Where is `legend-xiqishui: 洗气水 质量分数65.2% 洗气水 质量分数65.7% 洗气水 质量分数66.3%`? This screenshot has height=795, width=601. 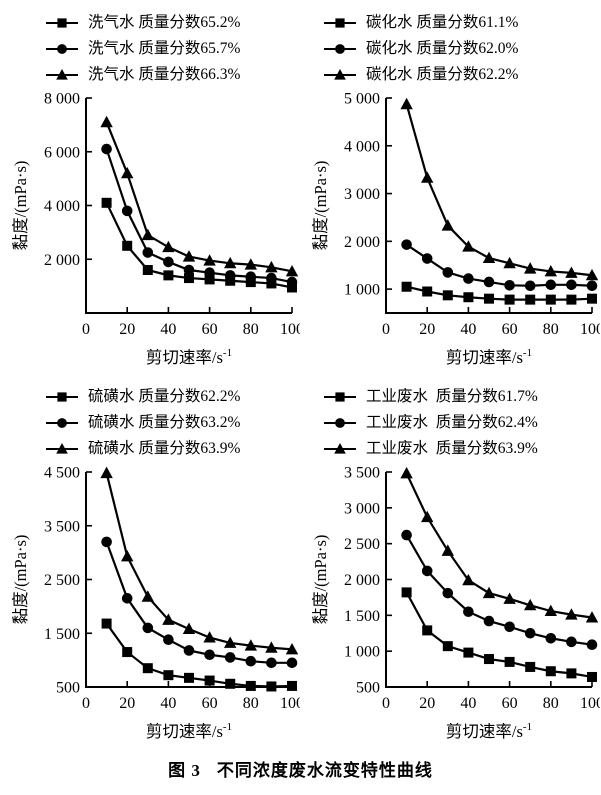
legend-xiqishui: 洗气水 质量分数65.2% 洗气水 质量分数65.7% 洗气水 质量分数66.3% is located at coordinates (150, 44).